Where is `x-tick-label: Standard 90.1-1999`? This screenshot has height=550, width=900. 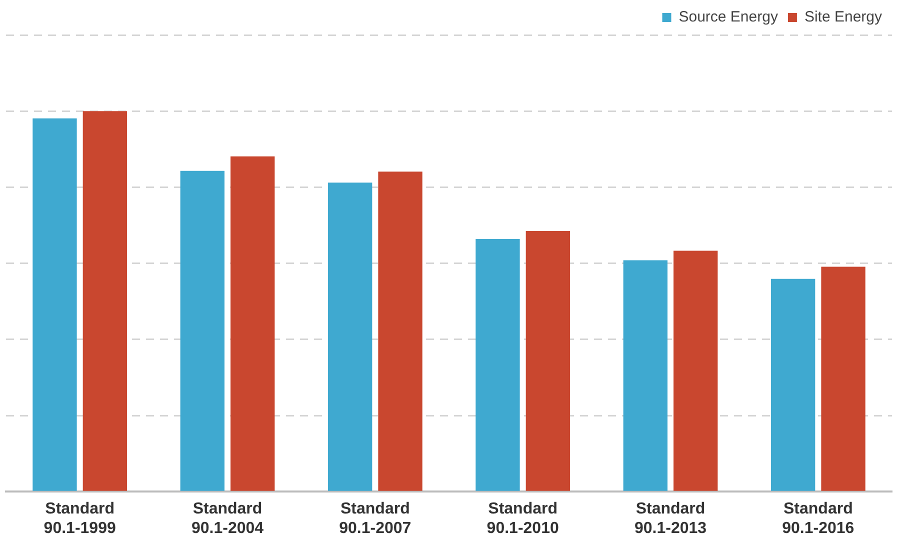
x-tick-label: Standard 90.1-1999 is located at coordinates (80, 518).